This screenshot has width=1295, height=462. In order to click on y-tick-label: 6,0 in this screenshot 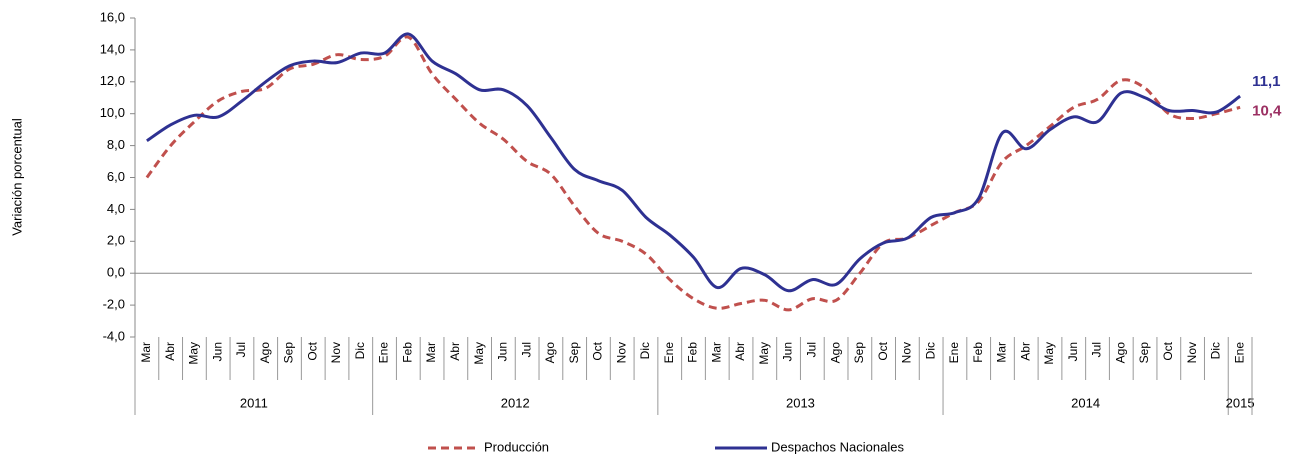, I will do `click(116, 176)`.